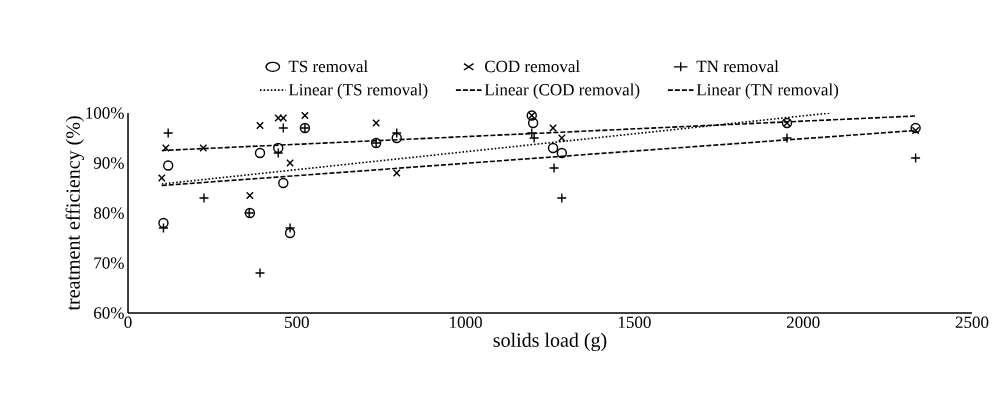 The image size is (1001, 403). Describe the element at coordinates (550, 342) in the screenshot. I see `x-axis-title: solids load (g)` at that location.